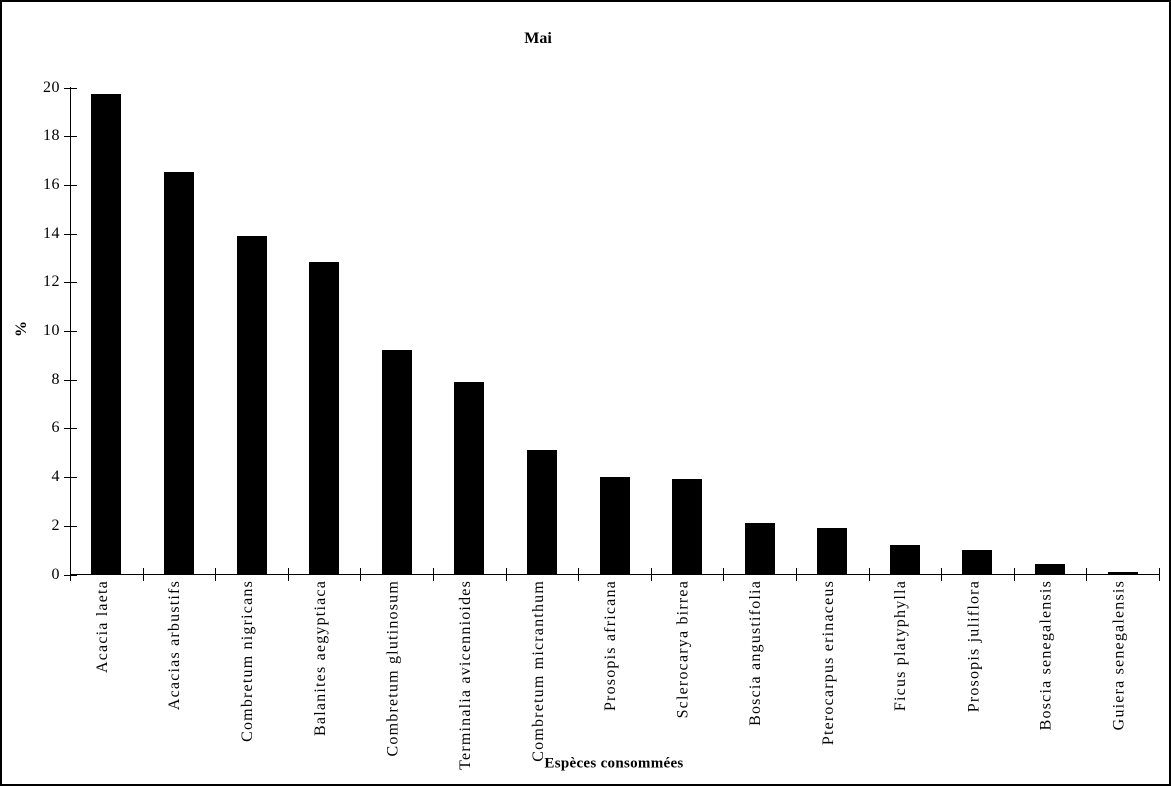  I want to click on y-tick-label: 16, so click(51, 184).